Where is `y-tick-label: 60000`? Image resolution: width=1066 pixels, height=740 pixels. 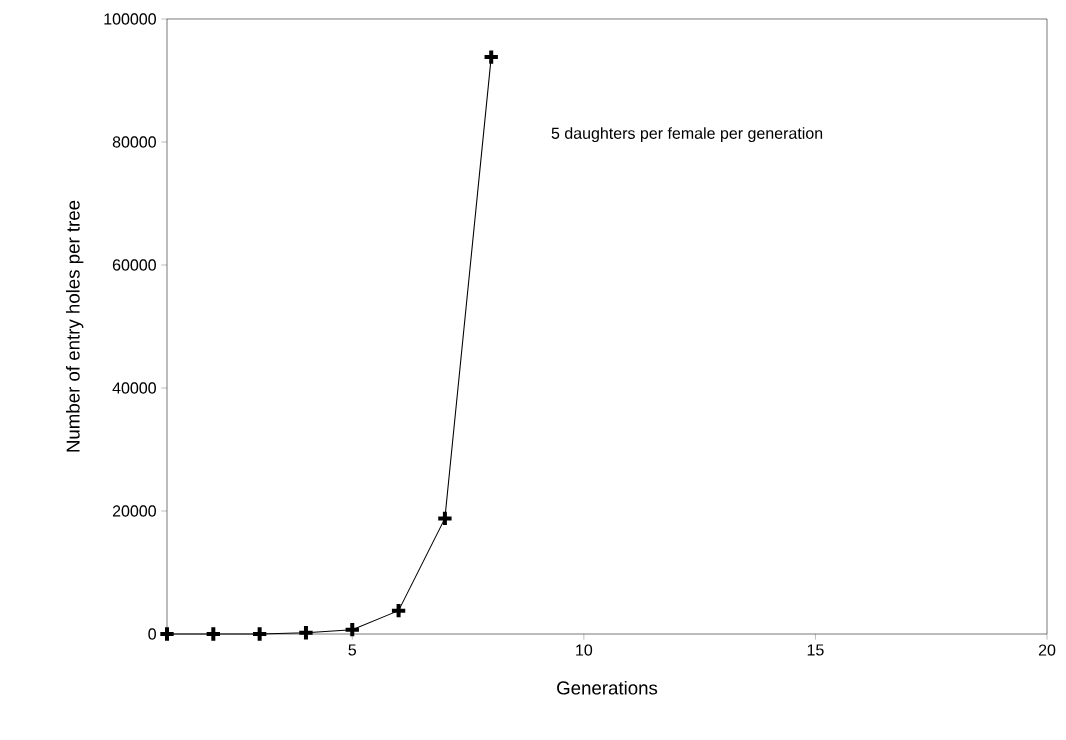 y-tick-label: 60000 is located at coordinates (134, 265).